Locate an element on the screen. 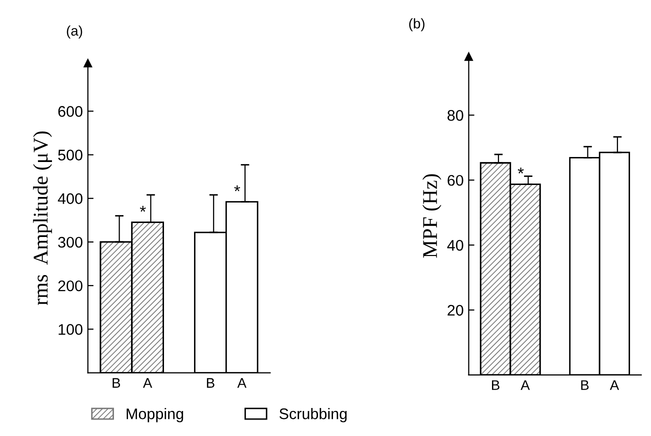  y-tick-label: 400 is located at coordinates (70, 198).